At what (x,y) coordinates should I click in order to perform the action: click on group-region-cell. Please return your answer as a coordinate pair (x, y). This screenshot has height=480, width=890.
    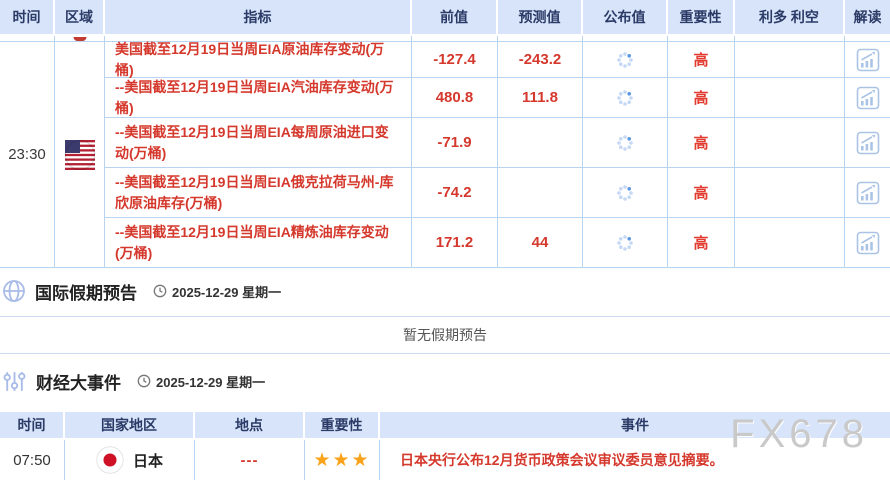
    Looking at the image, I should click on (80, 154).